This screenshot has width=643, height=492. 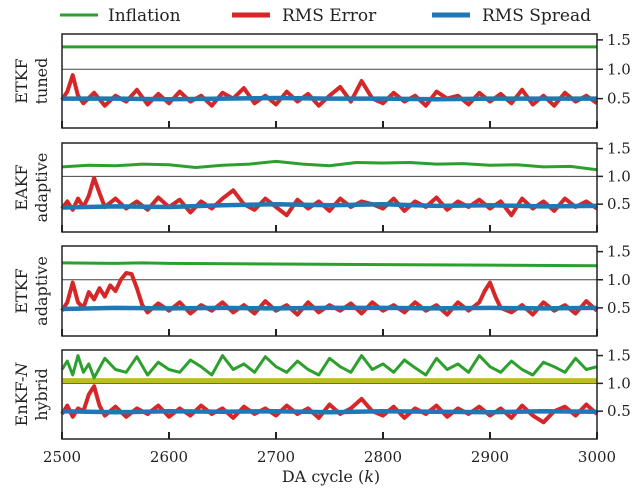 What do you see at coordinates (169, 457) in the screenshot?
I see `x-tick-label-2600: 2600` at bounding box center [169, 457].